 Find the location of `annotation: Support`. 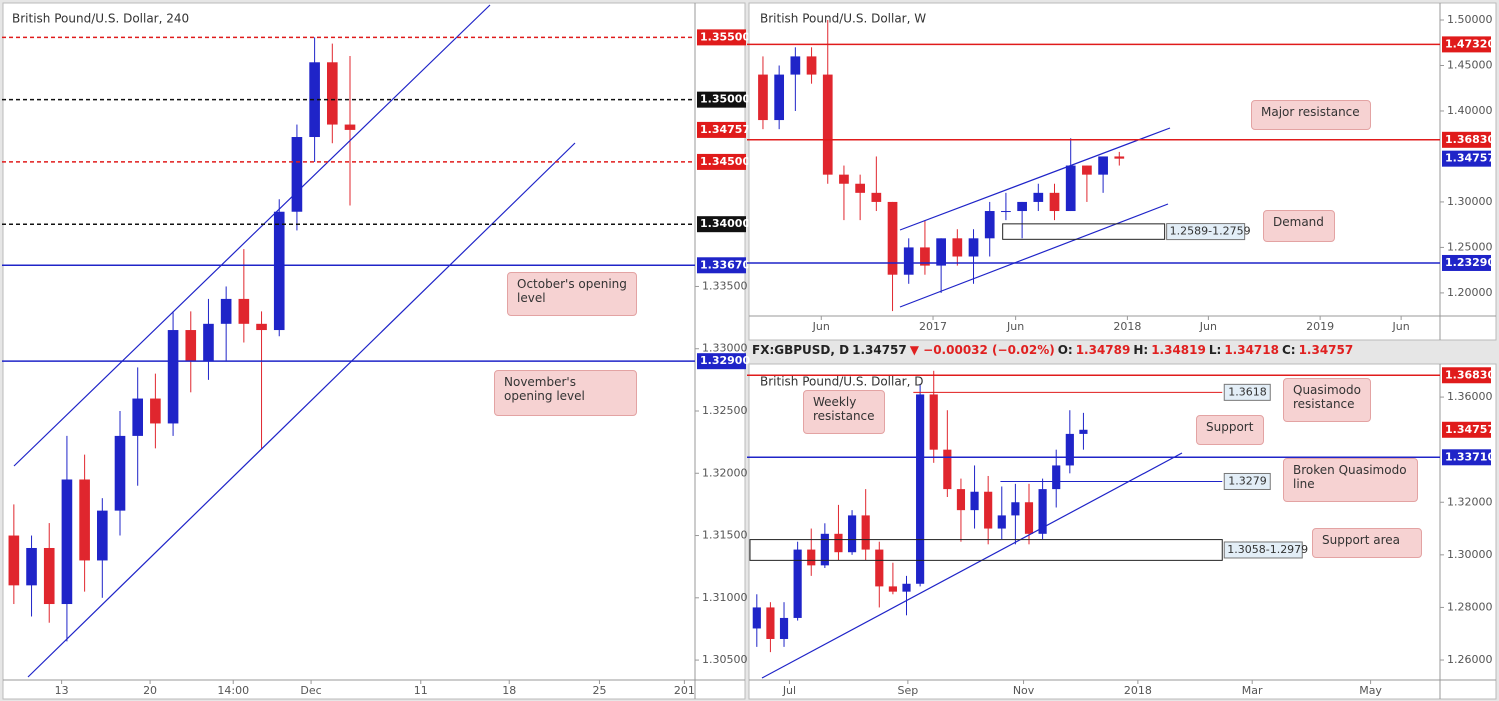

annotation: Support is located at coordinates (1230, 430).